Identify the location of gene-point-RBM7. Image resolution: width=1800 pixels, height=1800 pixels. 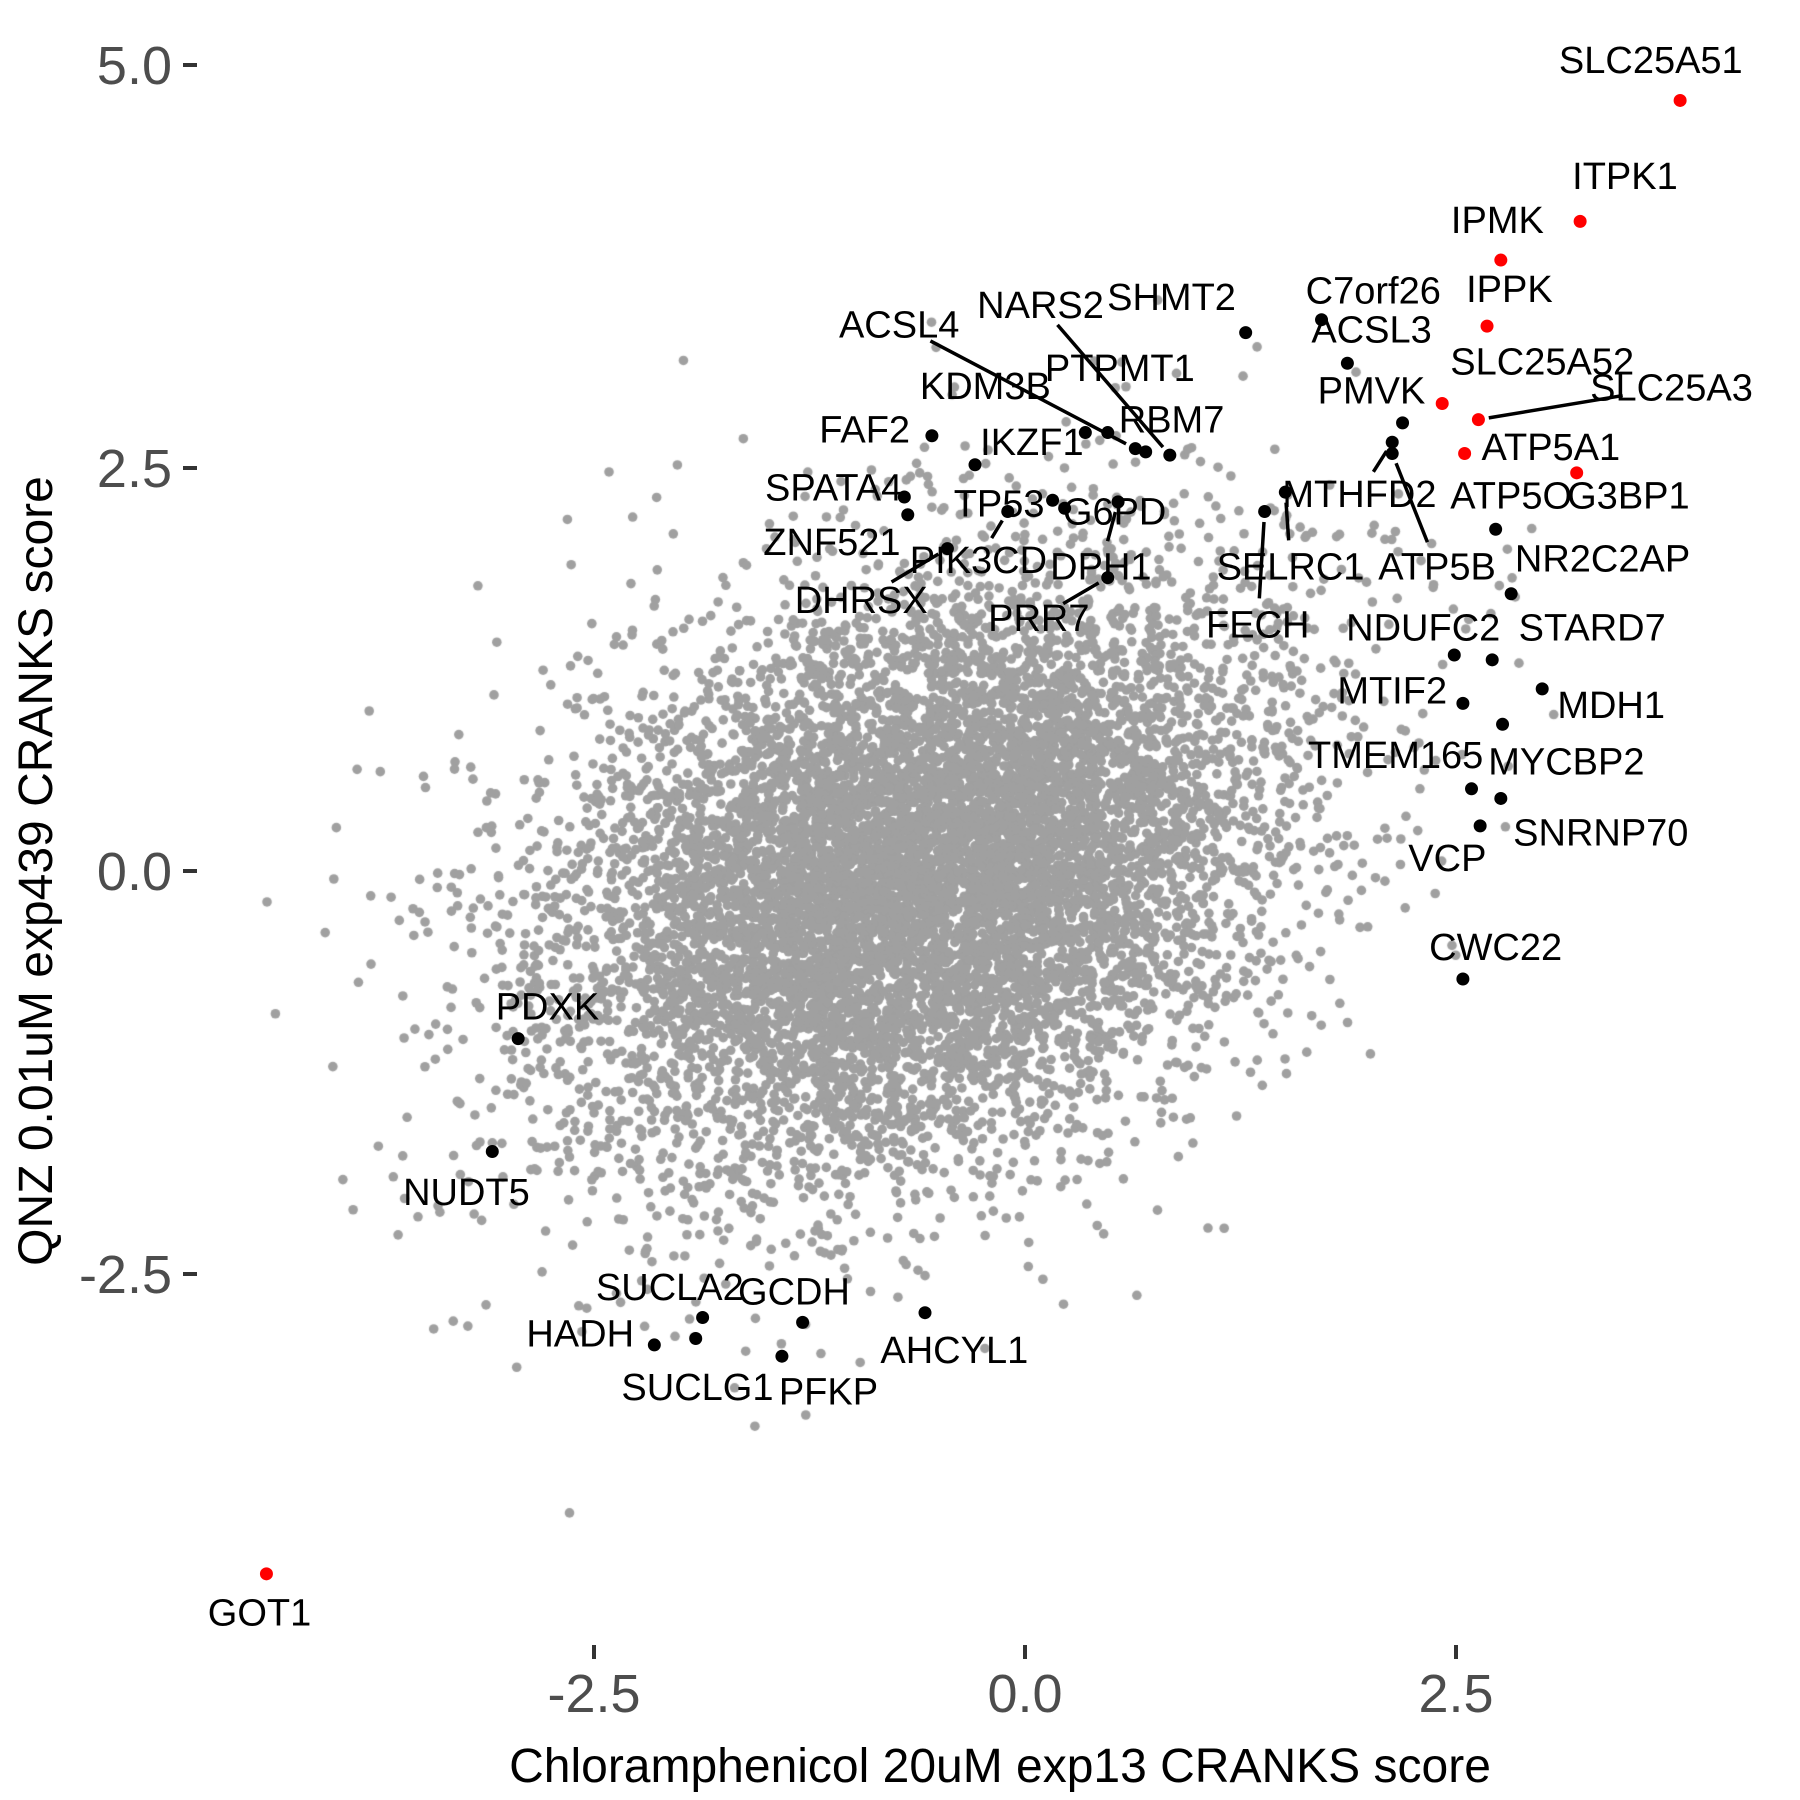
(1146, 452).